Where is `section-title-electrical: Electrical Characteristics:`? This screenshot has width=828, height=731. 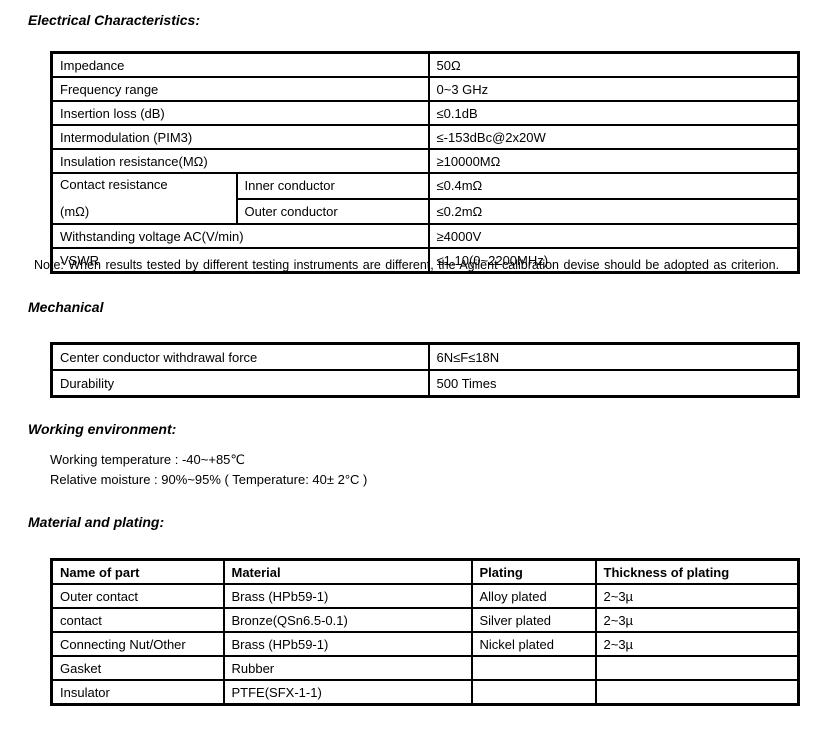 section-title-electrical: Electrical Characteristics: is located at coordinates (114, 20).